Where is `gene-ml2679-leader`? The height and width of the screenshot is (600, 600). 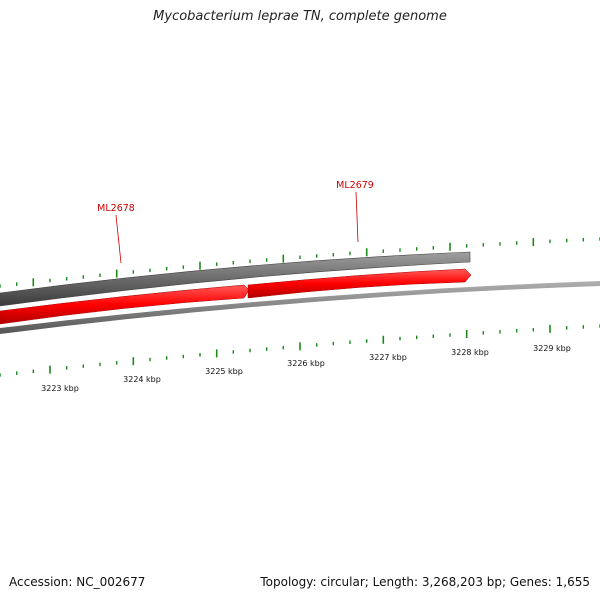 gene-ml2679-leader is located at coordinates (357, 217).